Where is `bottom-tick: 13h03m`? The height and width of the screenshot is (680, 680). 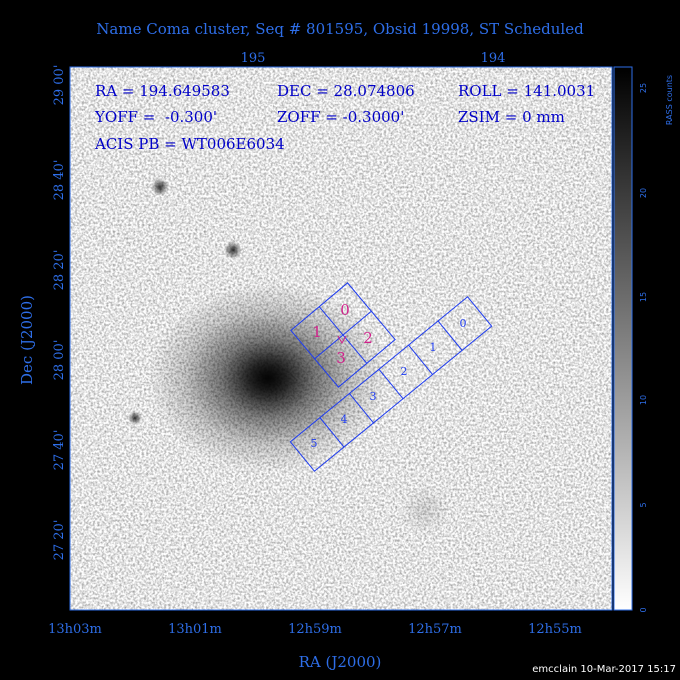 bottom-tick: 13h03m is located at coordinates (75, 629).